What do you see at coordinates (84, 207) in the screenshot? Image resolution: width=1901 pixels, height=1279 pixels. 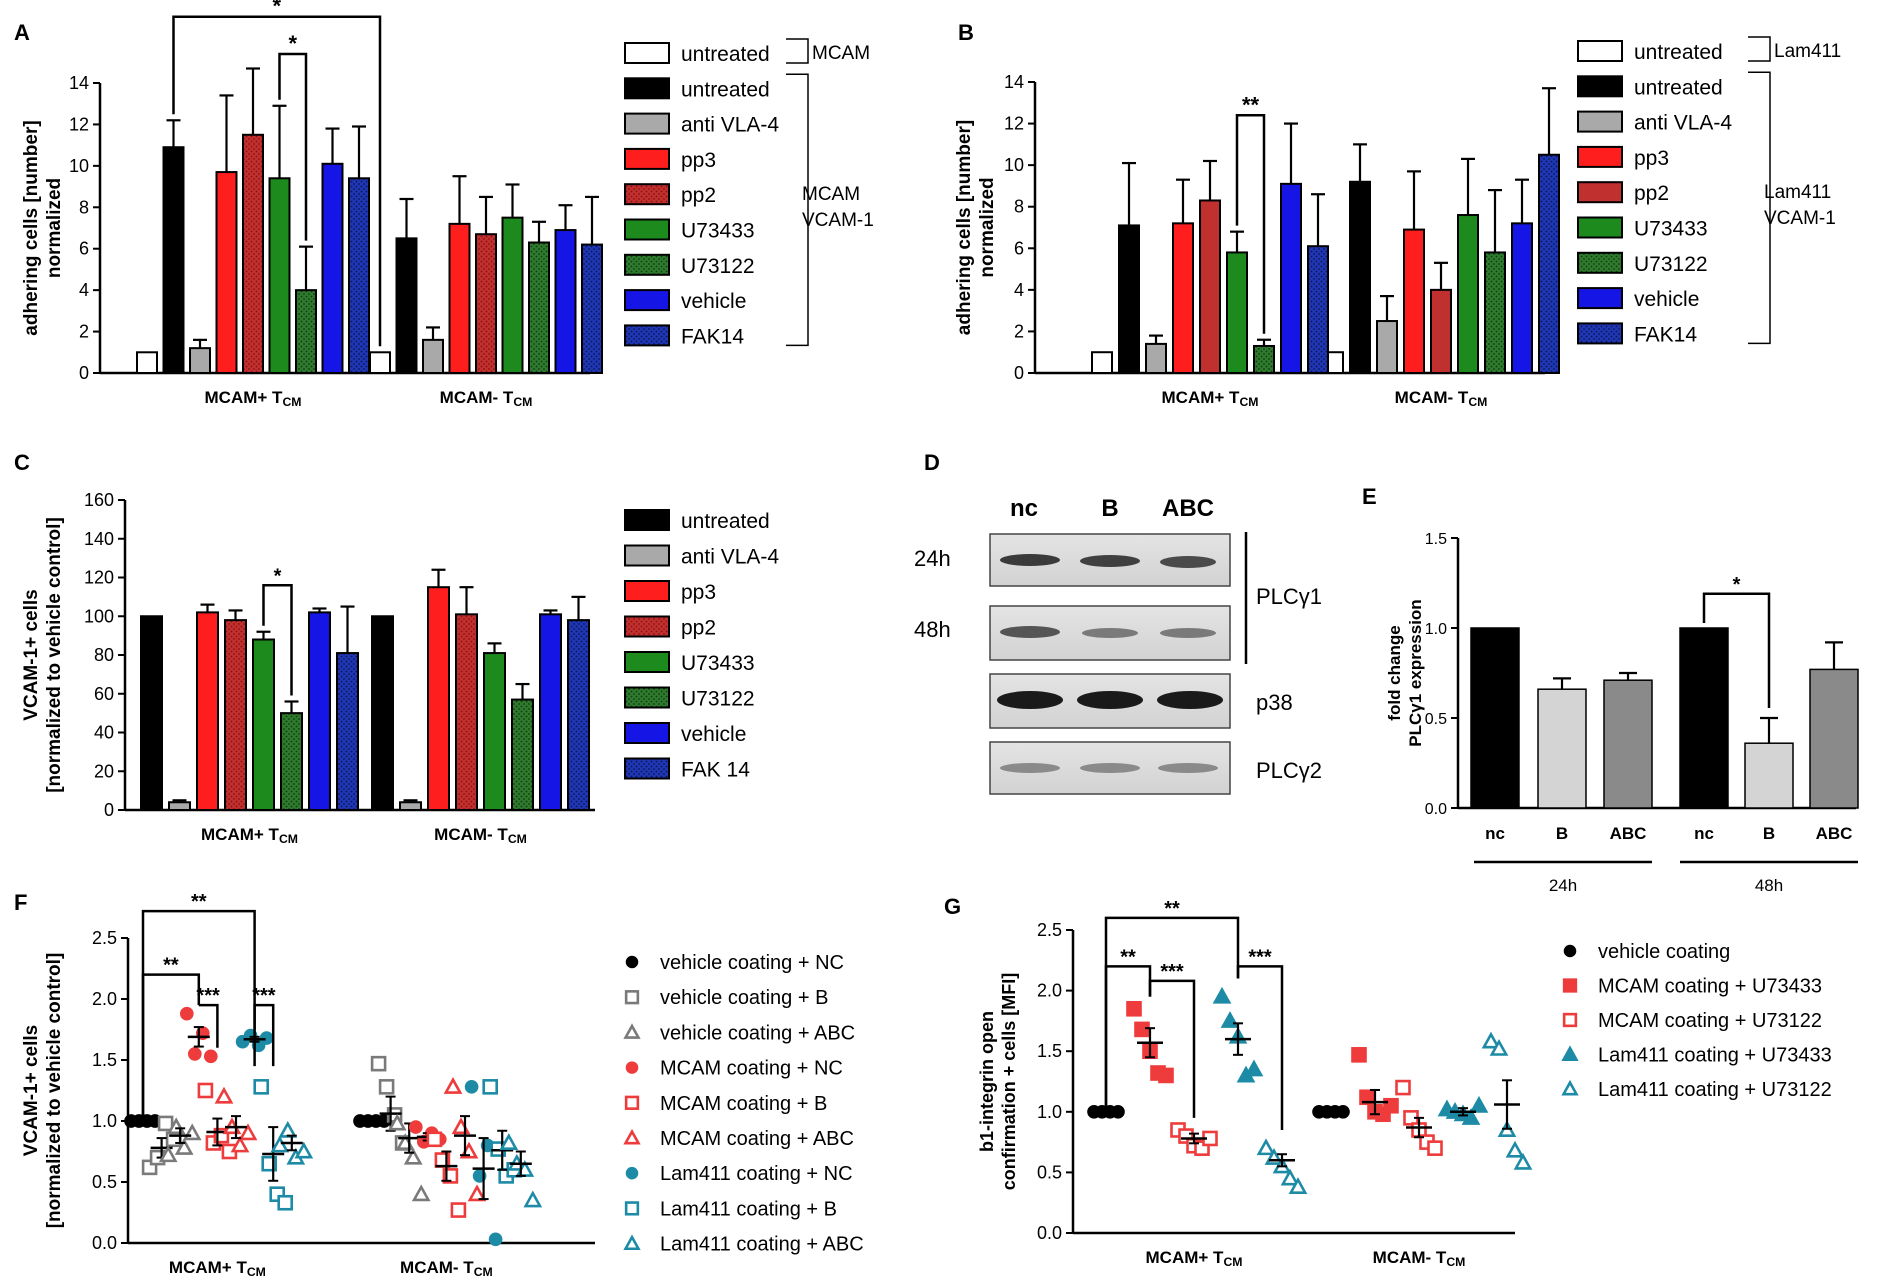 I see `y-tick-label: 8` at bounding box center [84, 207].